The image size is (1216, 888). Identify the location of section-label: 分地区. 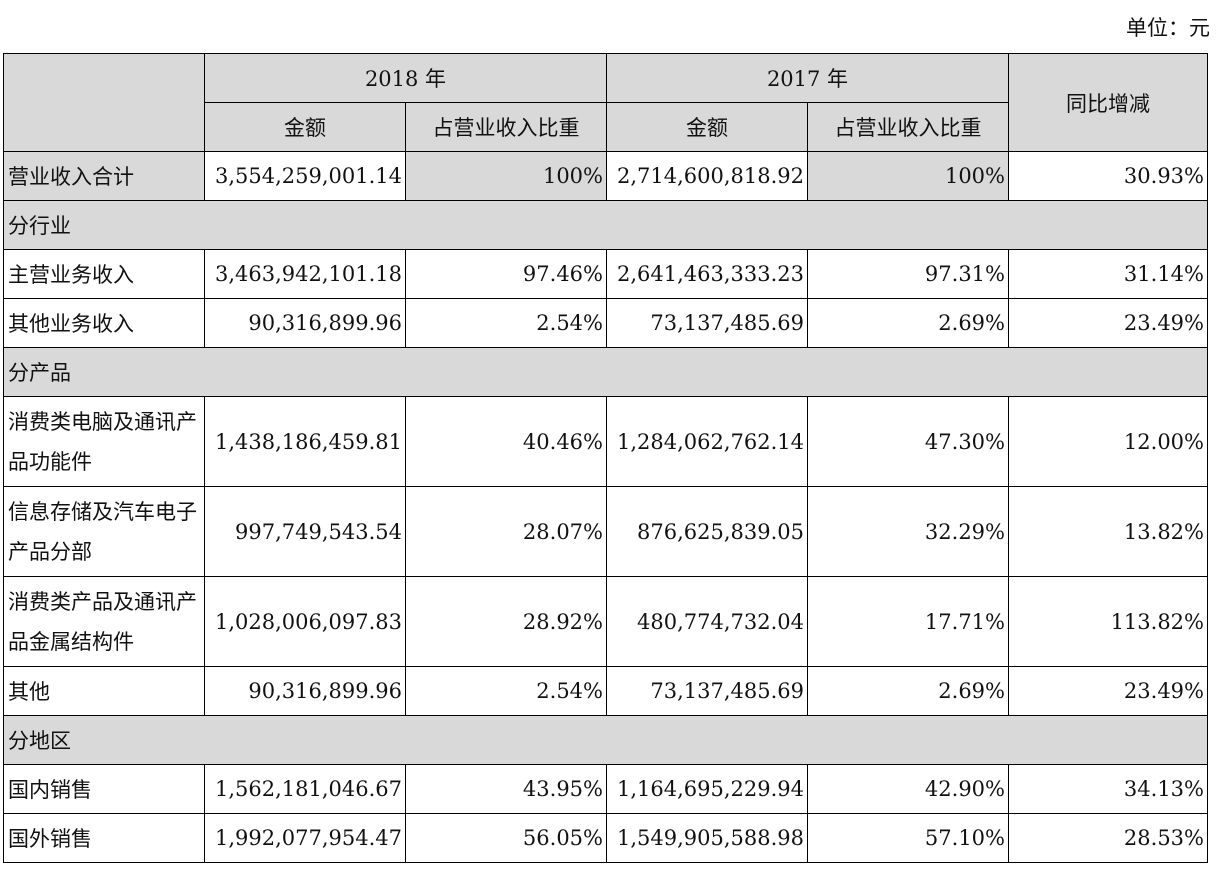
(605, 740).